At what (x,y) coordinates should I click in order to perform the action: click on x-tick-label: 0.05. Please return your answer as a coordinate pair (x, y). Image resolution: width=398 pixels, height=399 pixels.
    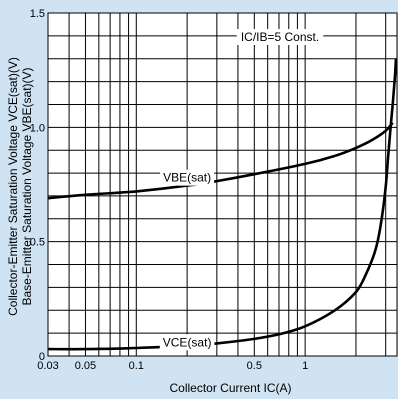
    Looking at the image, I should click on (85, 366).